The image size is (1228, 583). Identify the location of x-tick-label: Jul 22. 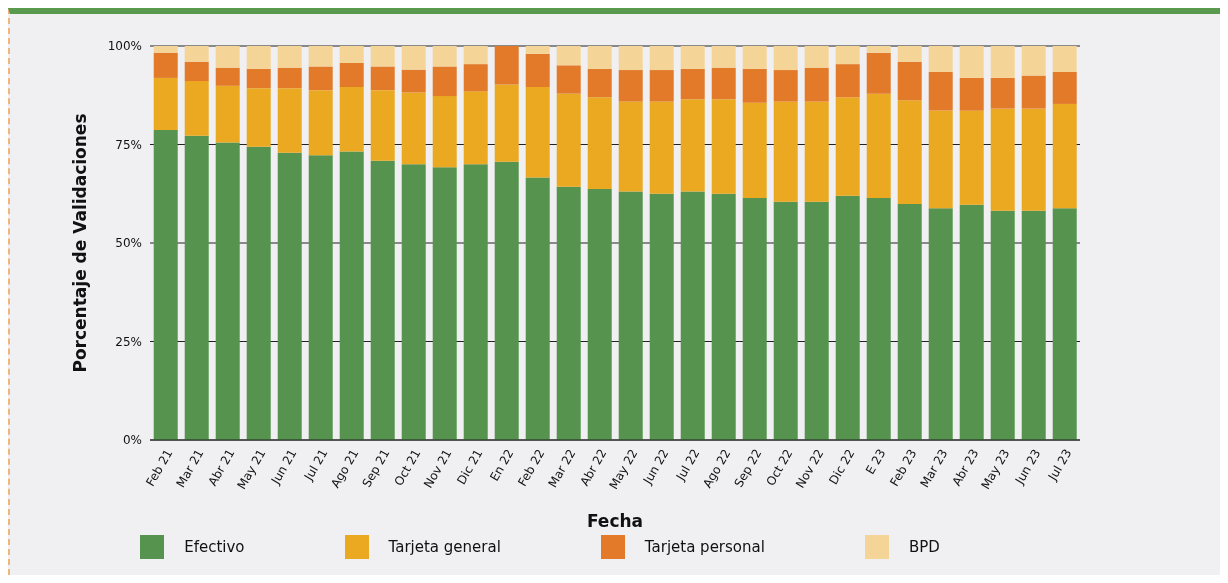
(688, 465).